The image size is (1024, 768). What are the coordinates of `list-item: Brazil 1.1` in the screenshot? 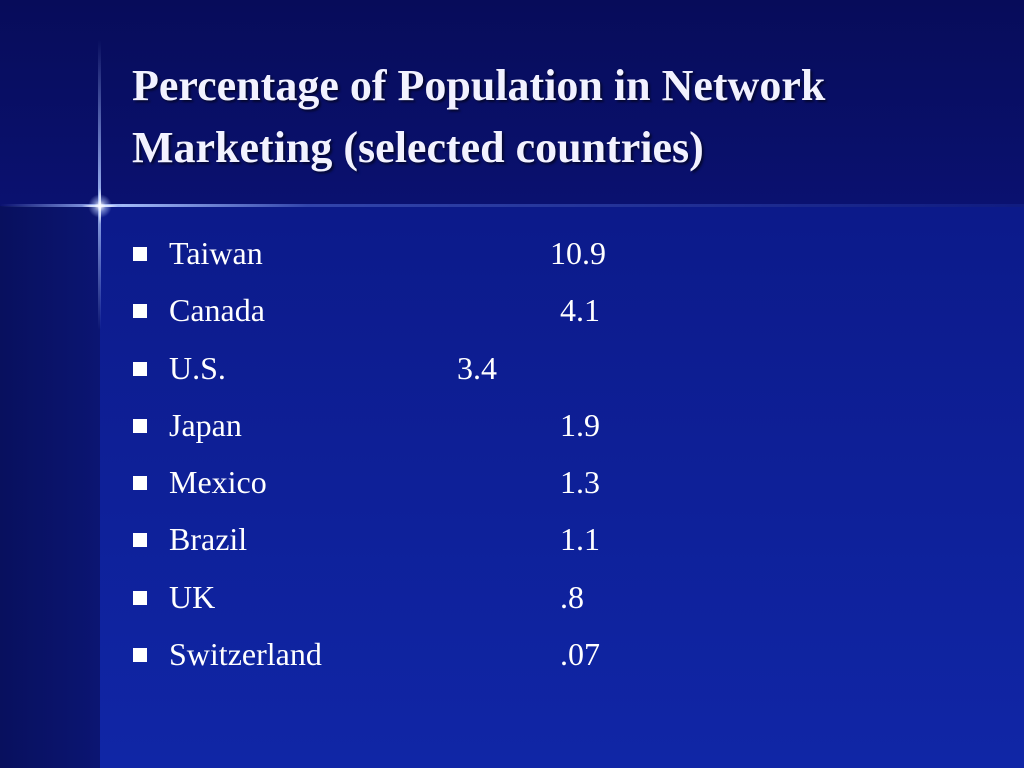 It's located at (350, 539).